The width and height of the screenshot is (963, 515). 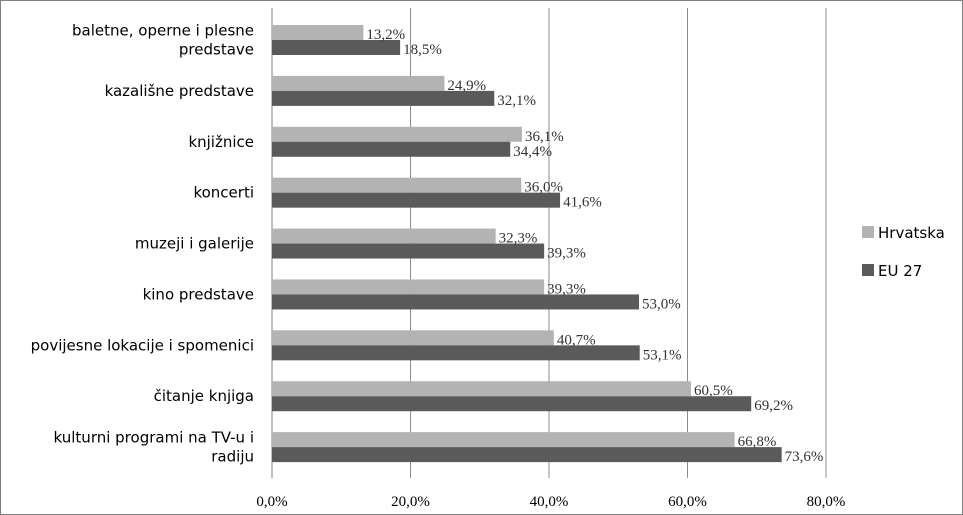 What do you see at coordinates (385, 35) in the screenshot?
I see `data-label: 13,2%` at bounding box center [385, 35].